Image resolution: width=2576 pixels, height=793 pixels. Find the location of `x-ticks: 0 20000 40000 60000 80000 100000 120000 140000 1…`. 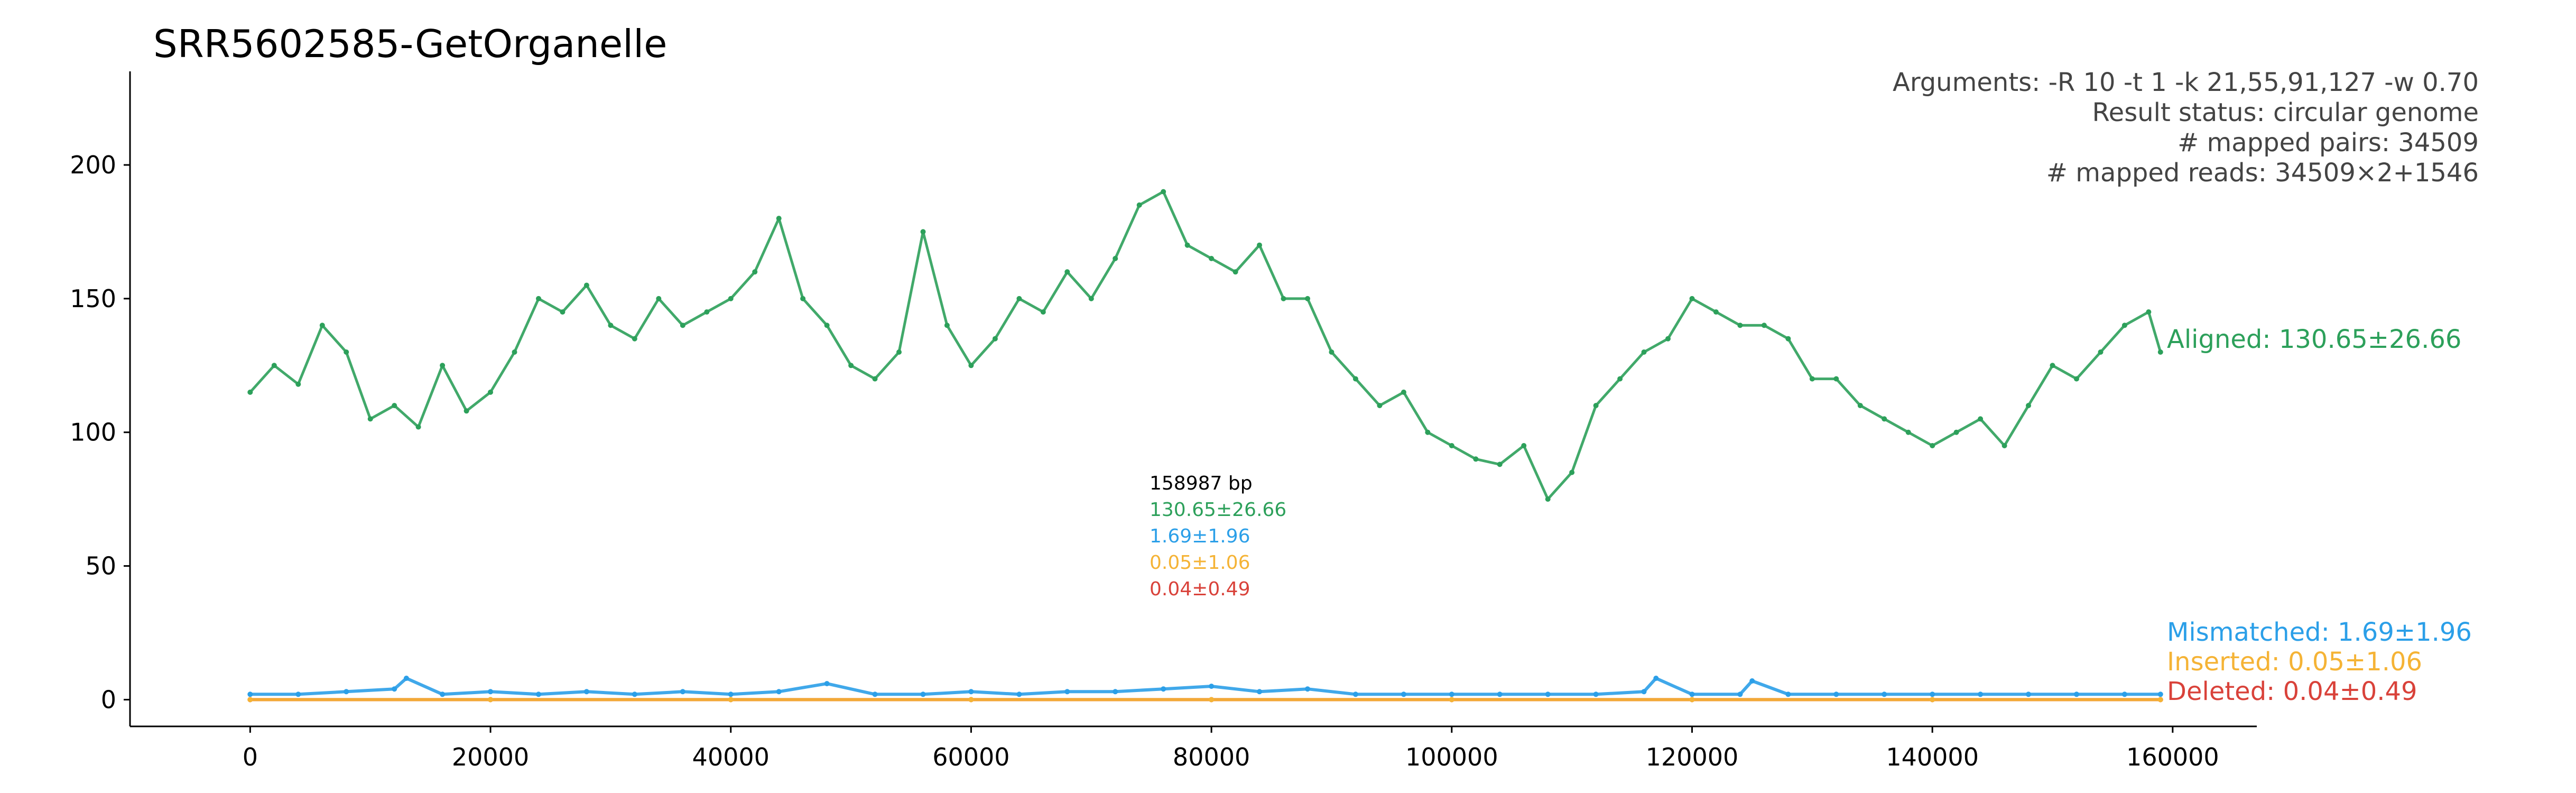

x-ticks: 0 20000 40000 60000 80000 100000 120000 140000 1… is located at coordinates (1231, 748).